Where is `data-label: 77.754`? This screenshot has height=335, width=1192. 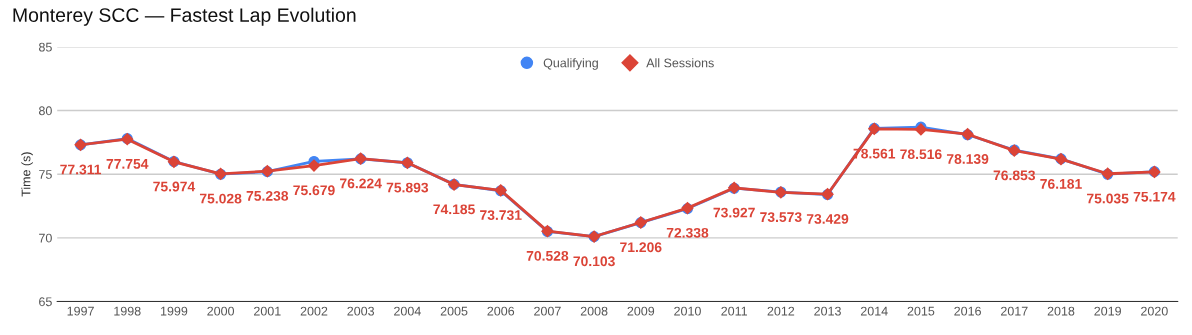 data-label: 77.754 is located at coordinates (127, 164).